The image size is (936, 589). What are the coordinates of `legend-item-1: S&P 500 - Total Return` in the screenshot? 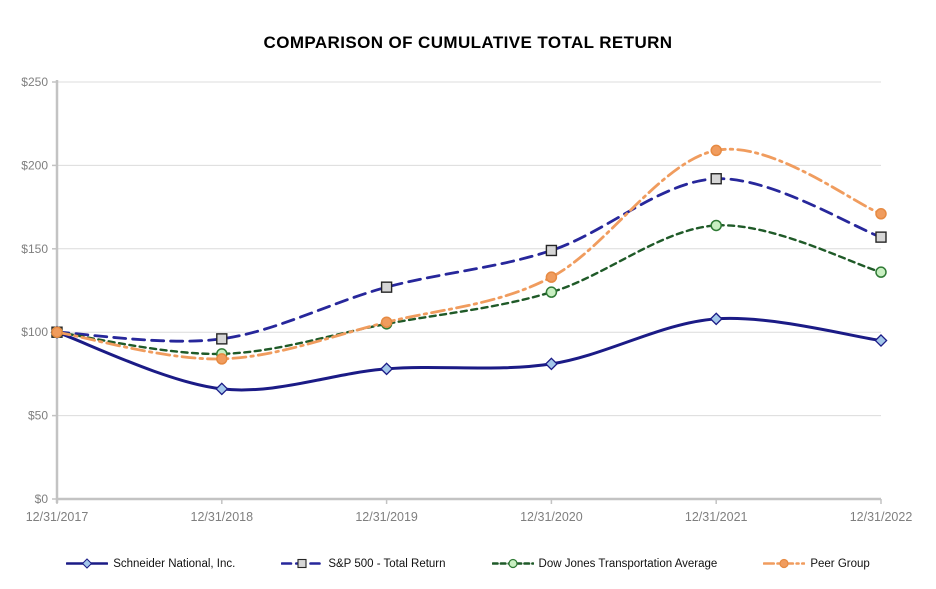 It's located at (363, 563).